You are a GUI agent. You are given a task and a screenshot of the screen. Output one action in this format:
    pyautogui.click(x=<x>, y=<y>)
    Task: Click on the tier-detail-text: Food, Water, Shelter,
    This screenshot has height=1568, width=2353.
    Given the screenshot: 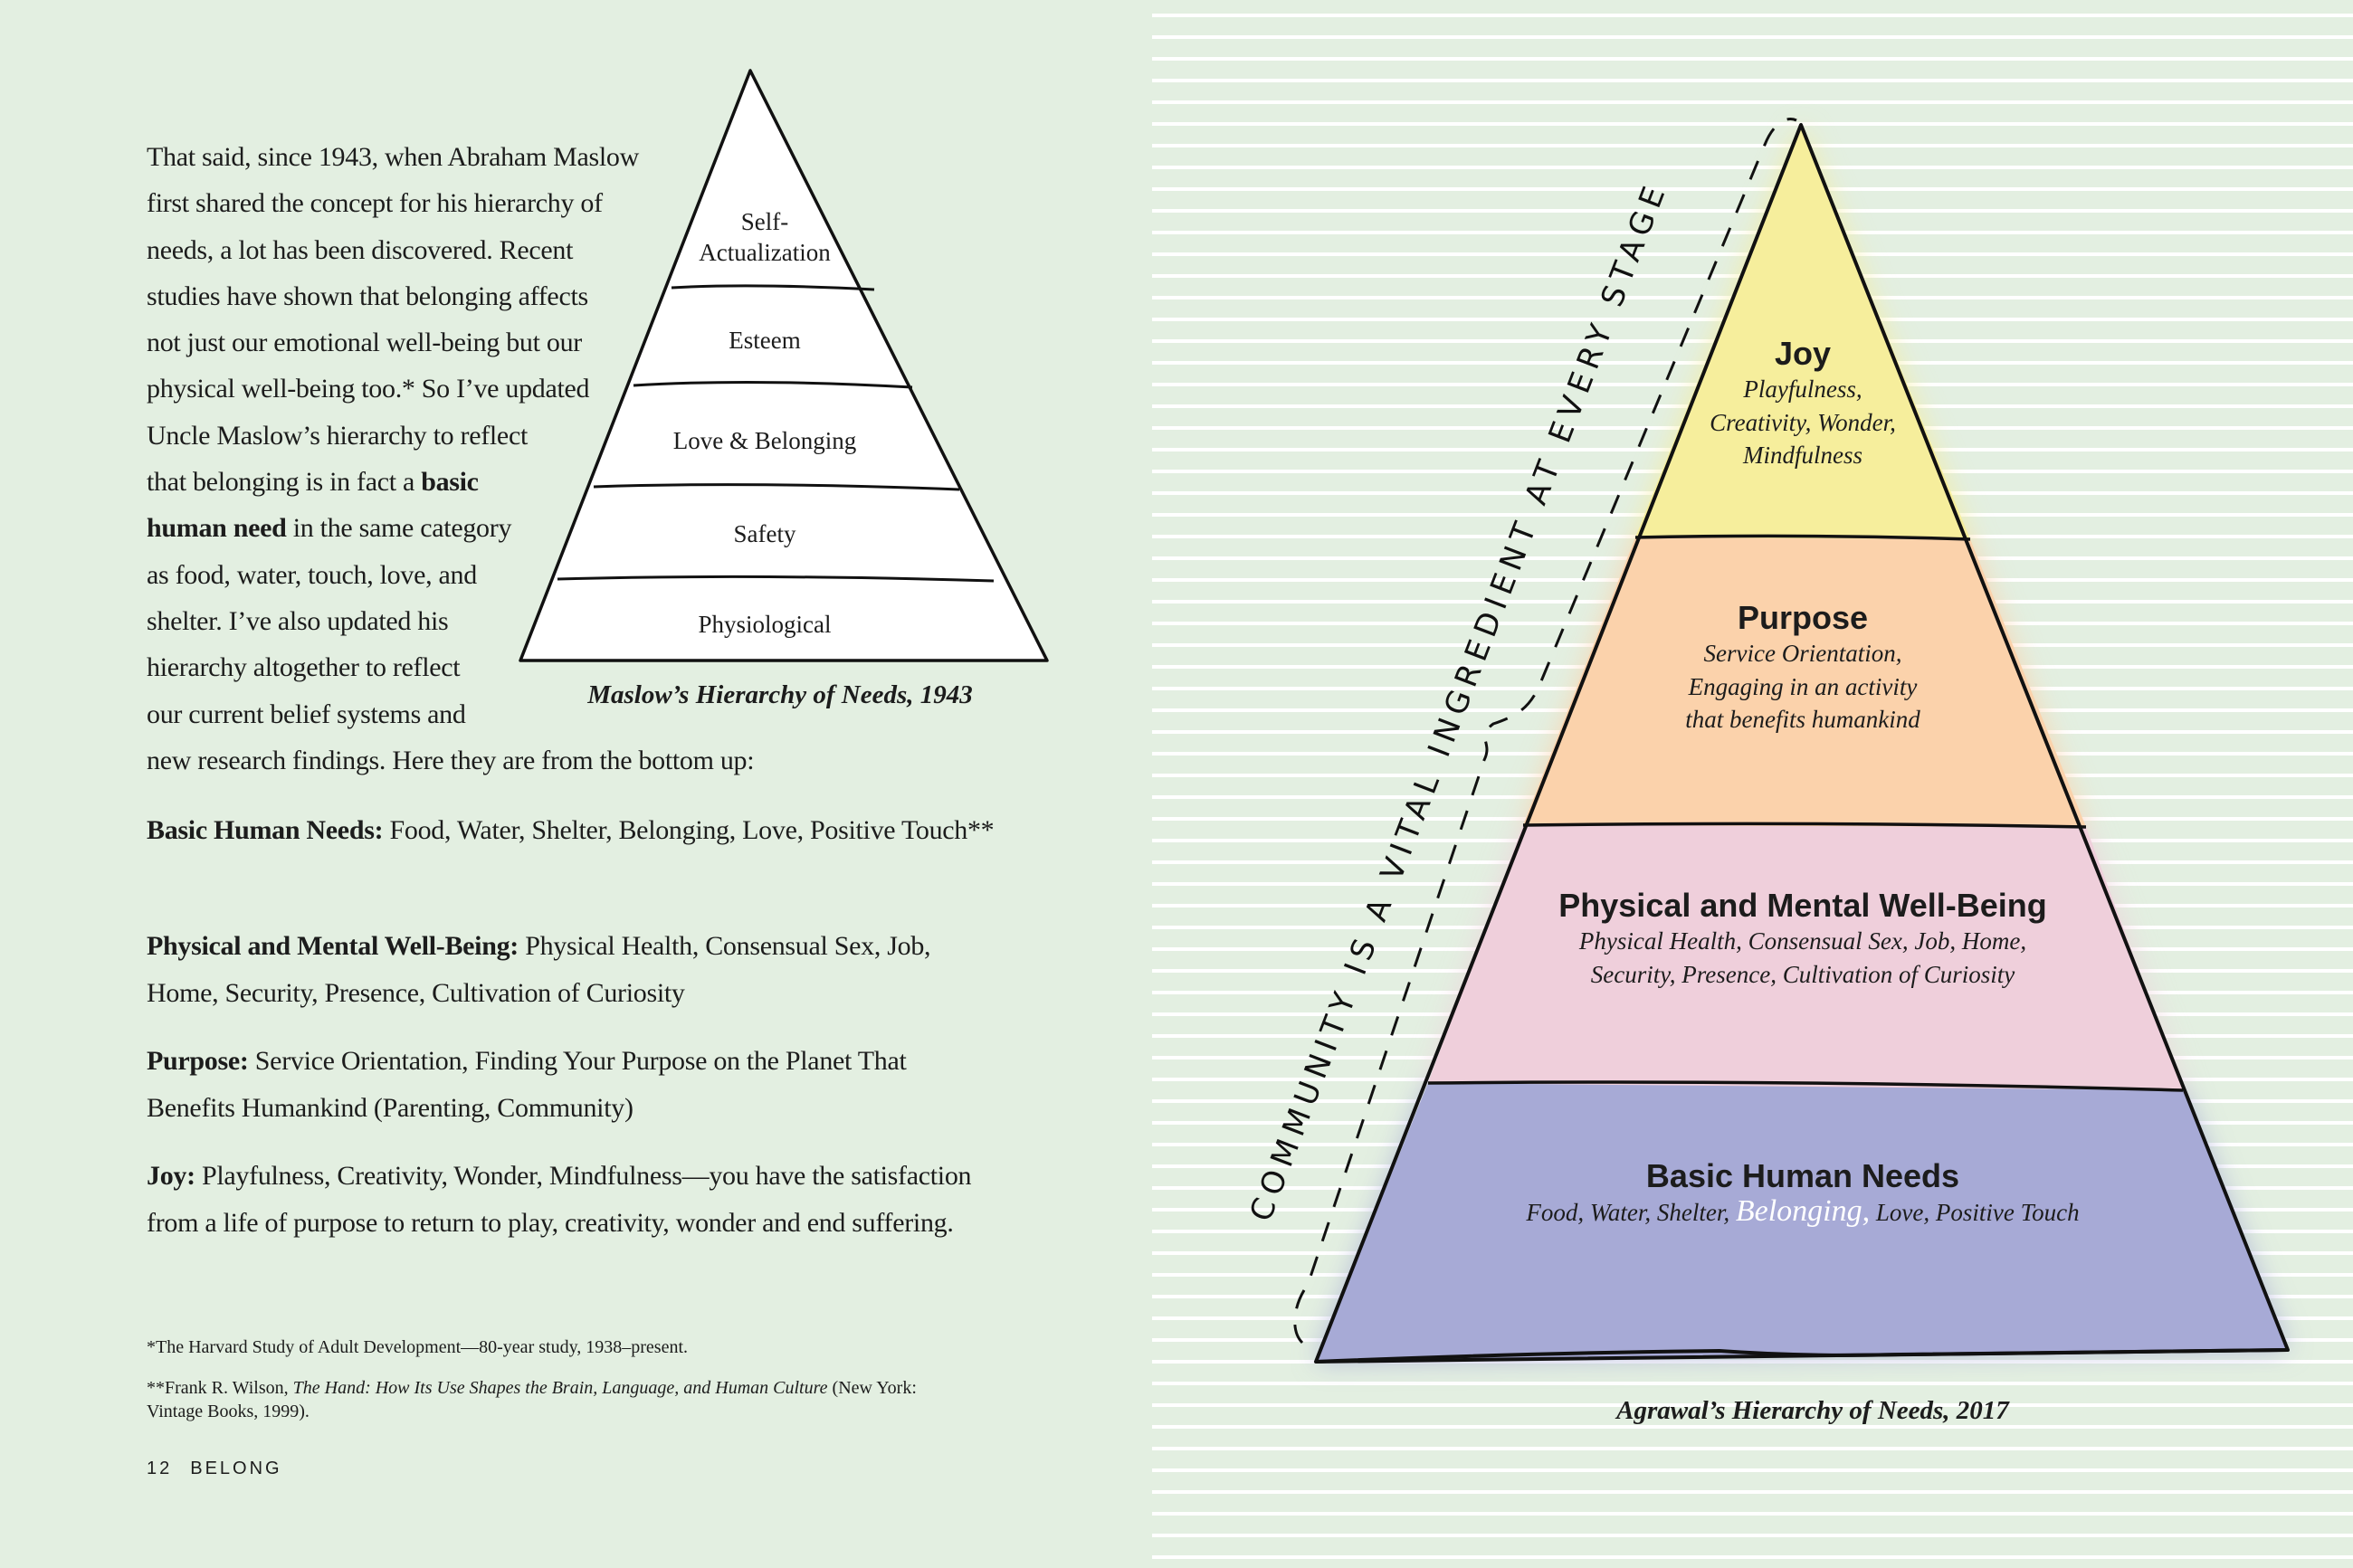 What is the action you would take?
    pyautogui.click(x=1631, y=1213)
    